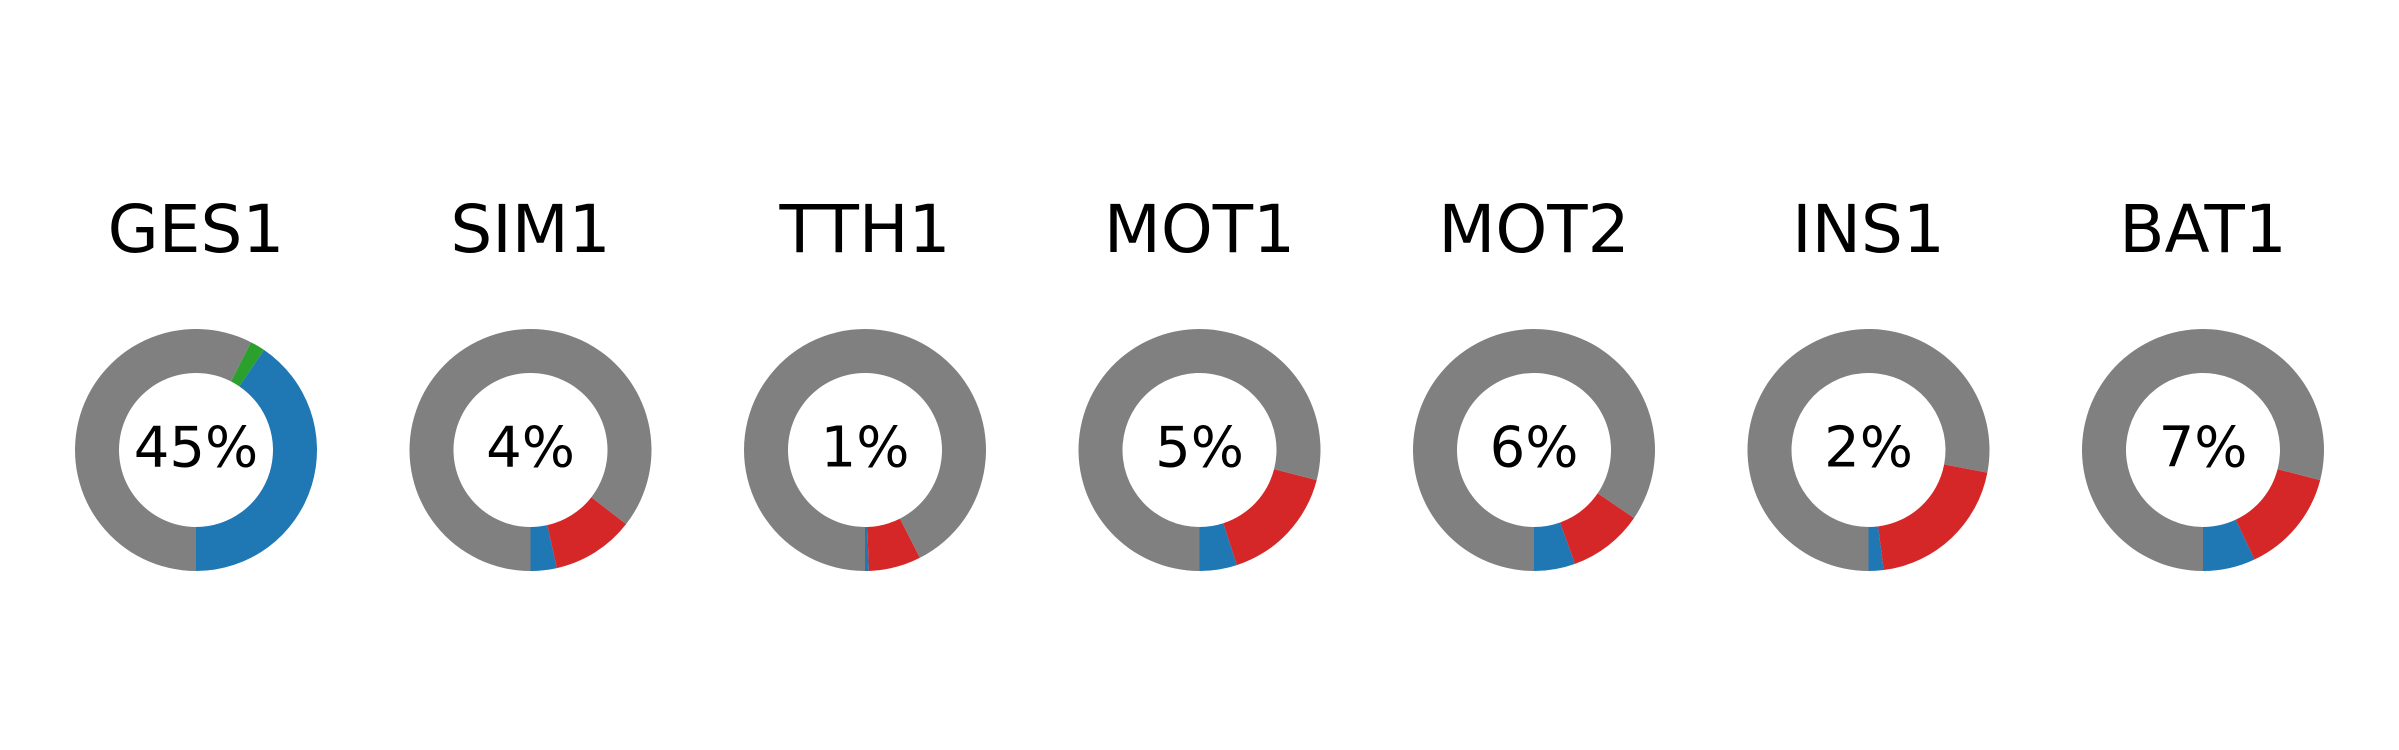 This screenshot has height=750, width=2399. What do you see at coordinates (247, 364) in the screenshot?
I see `donut-slice-green` at bounding box center [247, 364].